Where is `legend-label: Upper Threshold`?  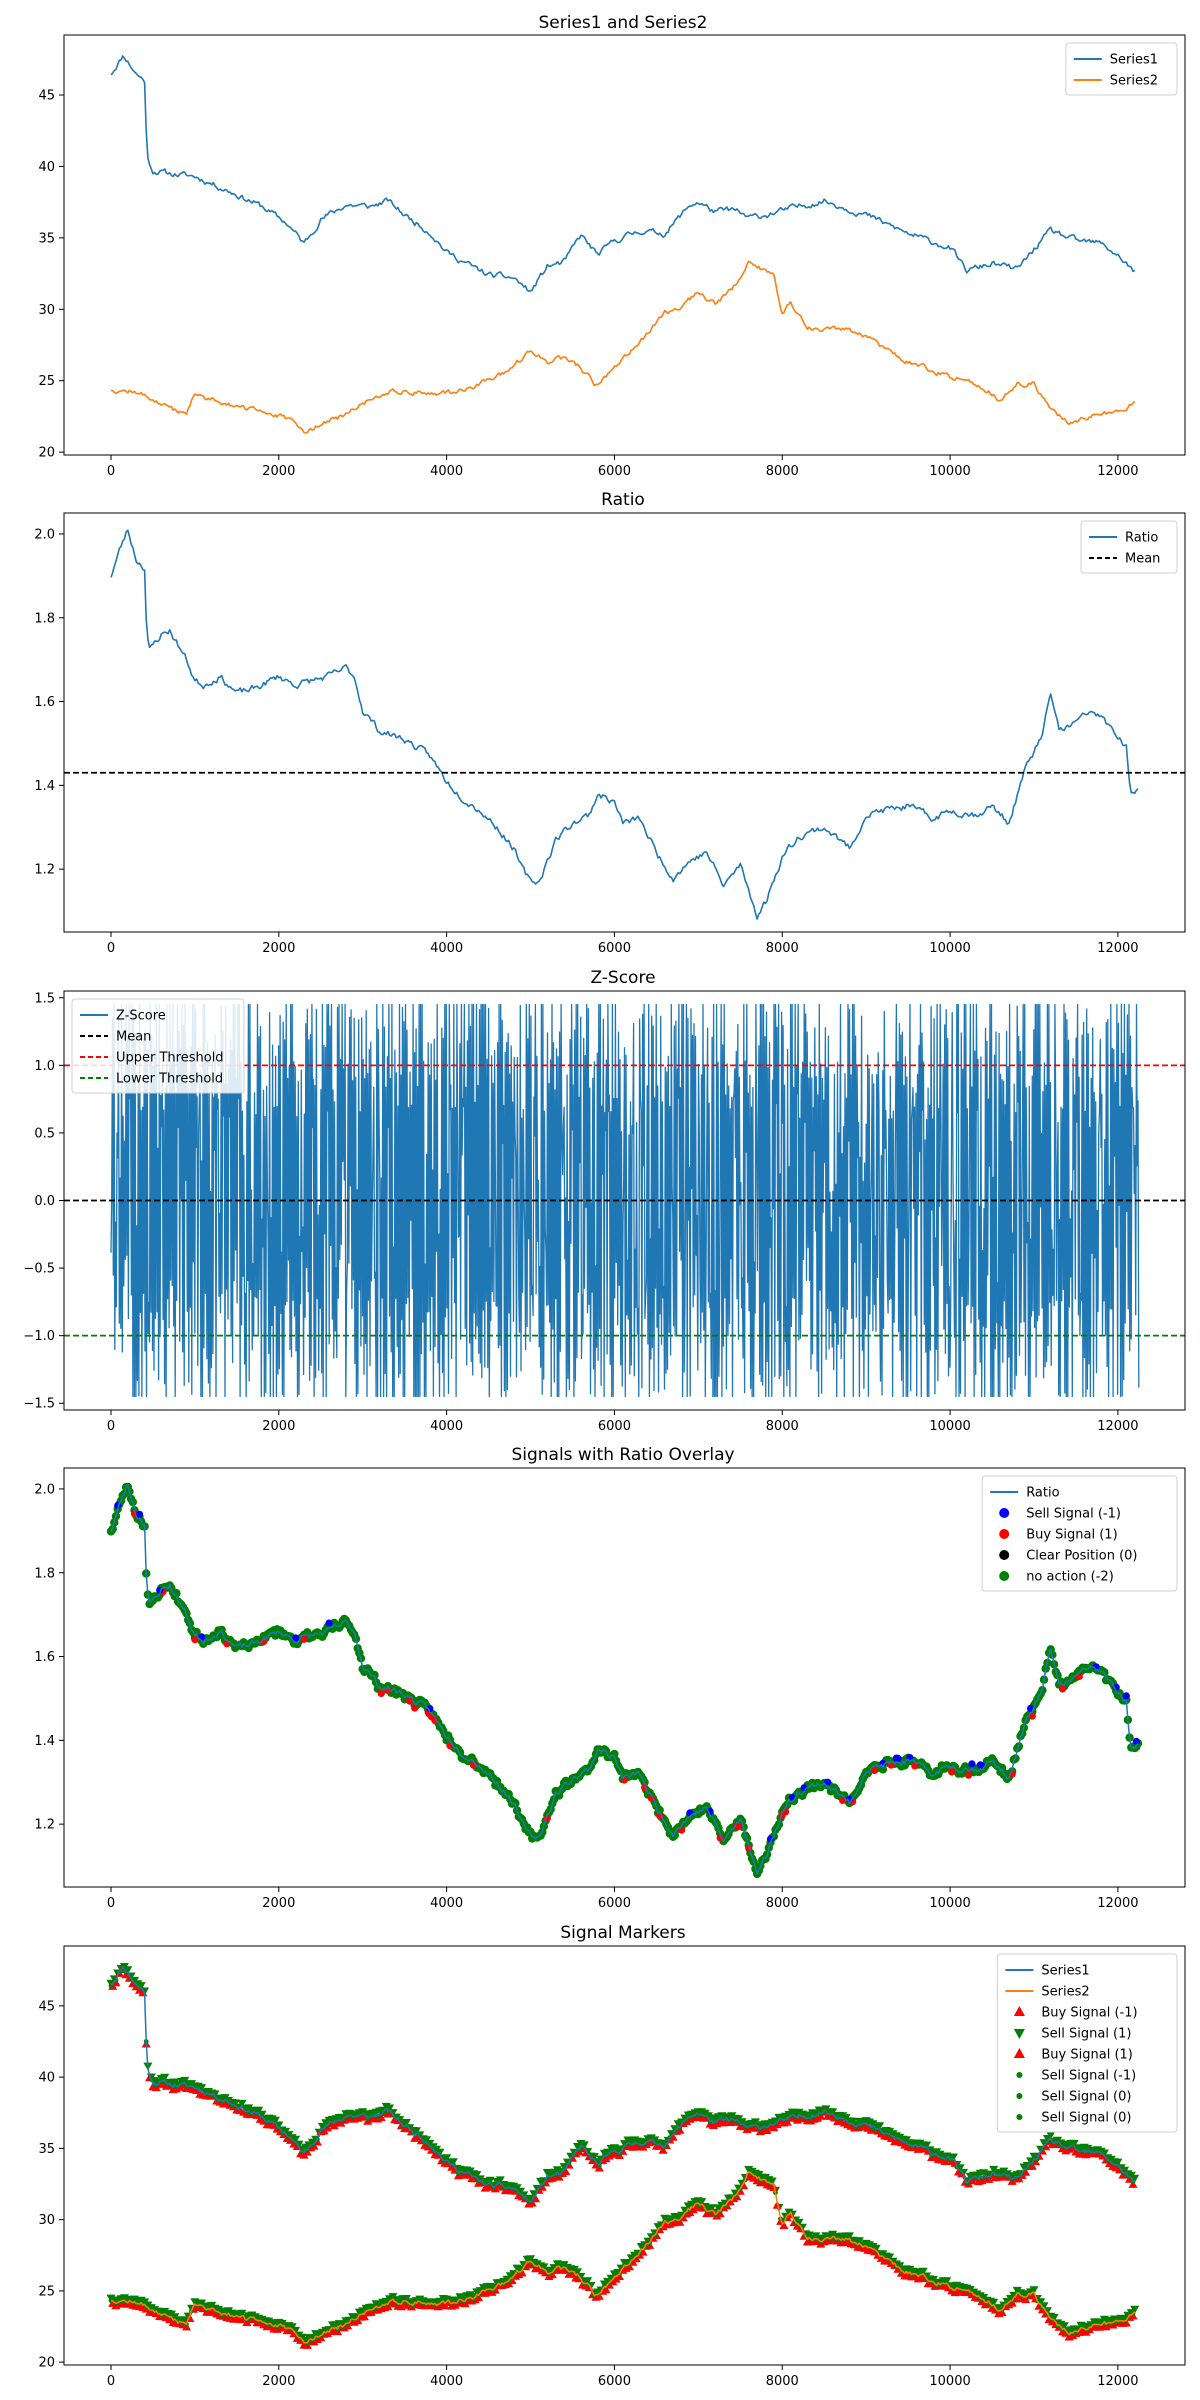 legend-label: Upper Threshold is located at coordinates (170, 1058).